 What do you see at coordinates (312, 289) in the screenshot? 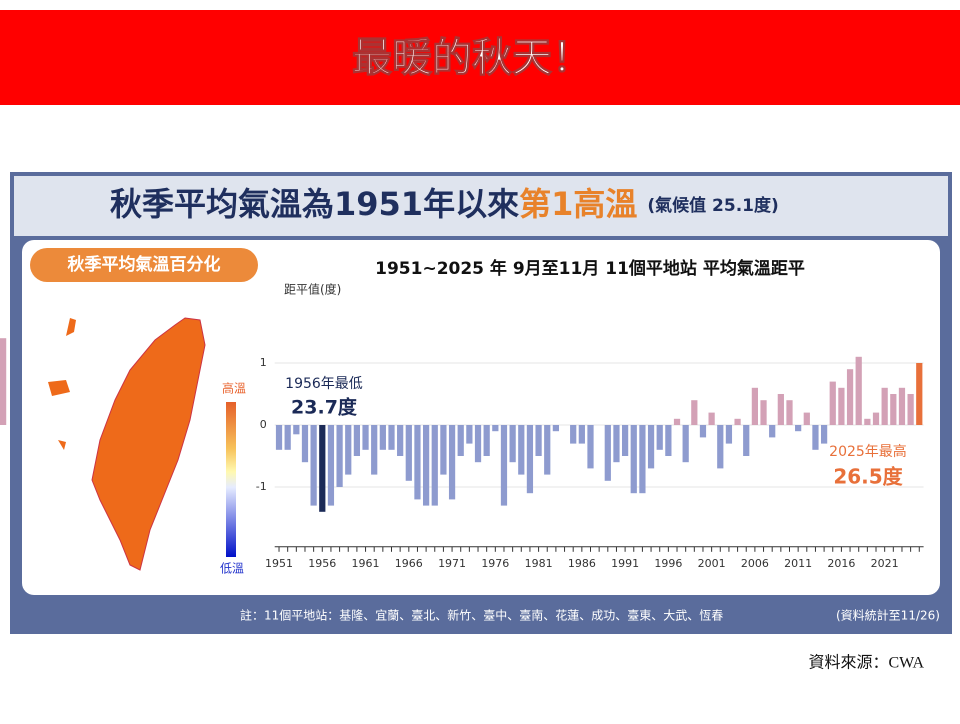
I see `y-axis-label: 距平值(度)` at bounding box center [312, 289].